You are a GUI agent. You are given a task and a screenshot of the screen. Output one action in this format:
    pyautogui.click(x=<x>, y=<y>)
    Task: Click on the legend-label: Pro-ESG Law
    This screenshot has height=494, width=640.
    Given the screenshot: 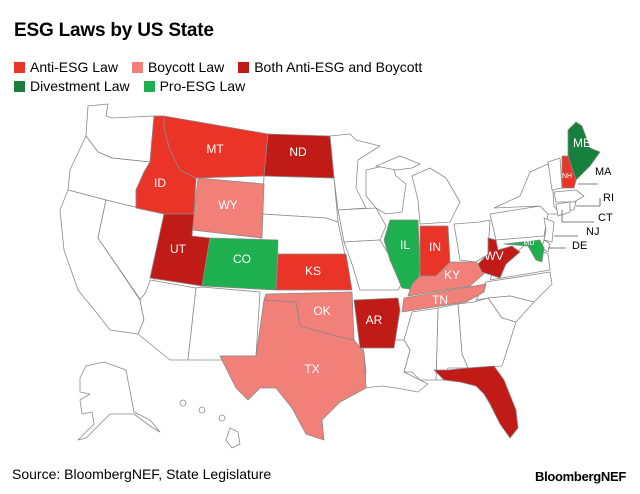 What is the action you would take?
    pyautogui.click(x=202, y=86)
    